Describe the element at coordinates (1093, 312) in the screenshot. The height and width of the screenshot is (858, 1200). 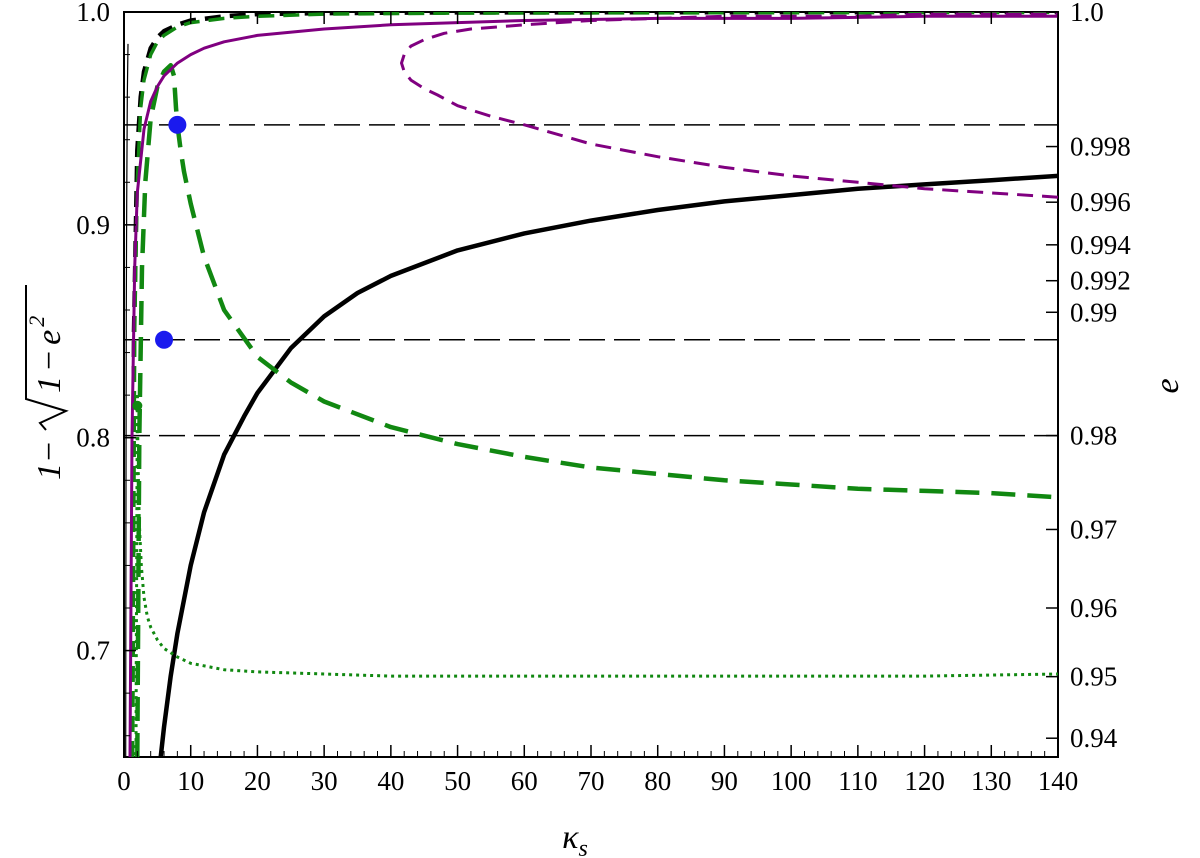
I see `right-tick-label: 0.99` at that location.